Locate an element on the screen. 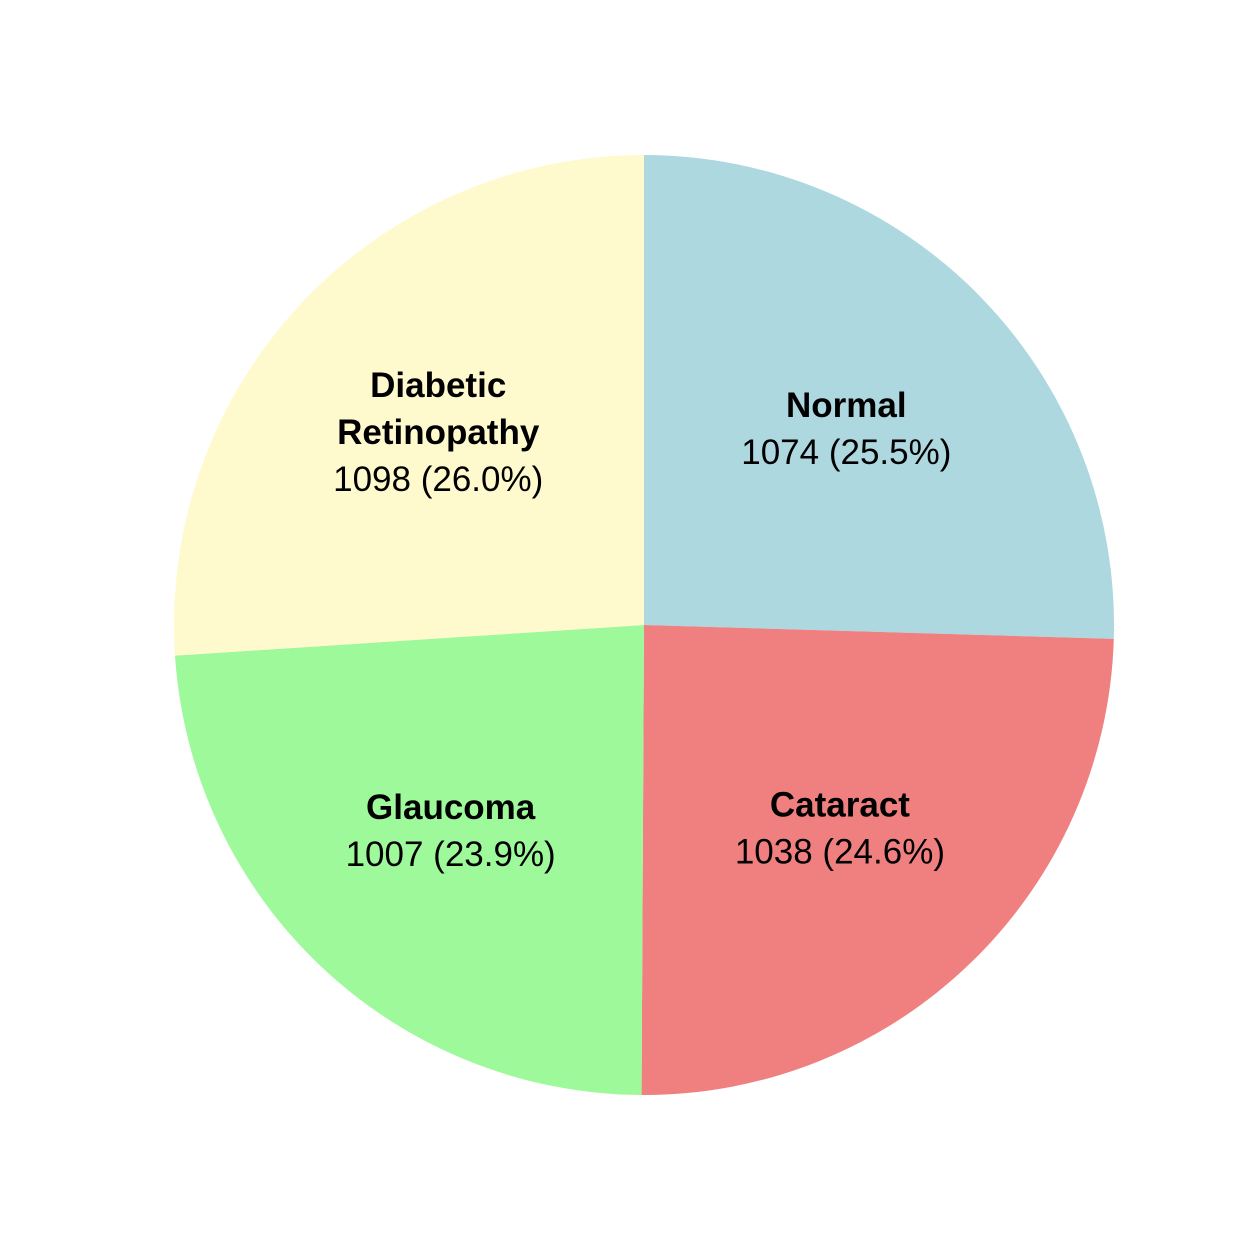  slice-label: Glaucoma is located at coordinates (451, 806).